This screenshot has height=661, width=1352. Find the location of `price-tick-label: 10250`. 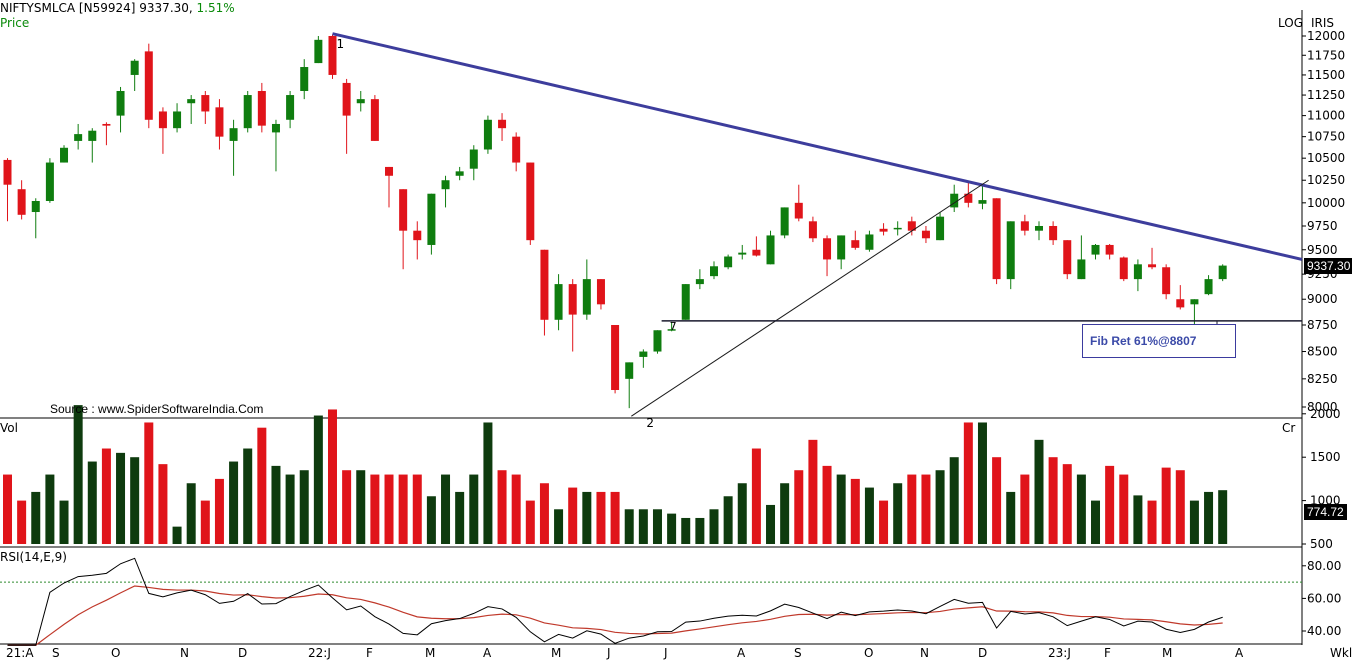

price-tick-label: 10250 is located at coordinates (1326, 180).